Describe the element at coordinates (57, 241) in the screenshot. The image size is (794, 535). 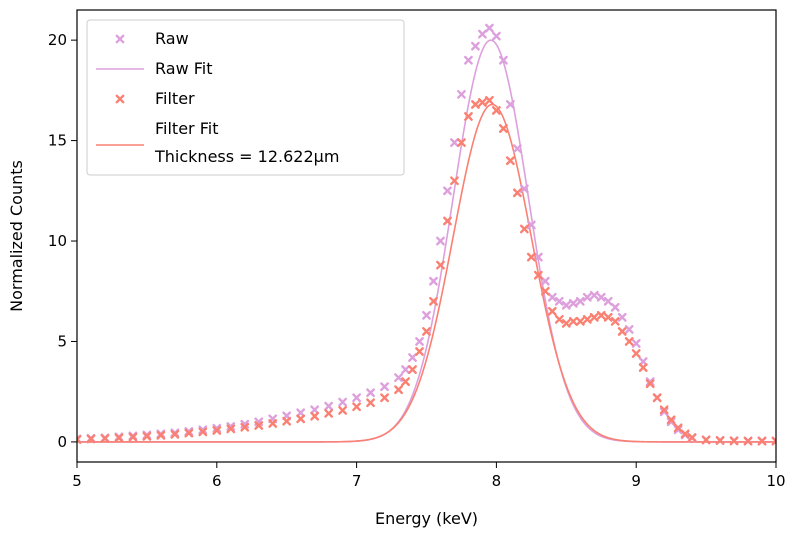
I see `y-tick-label: 10` at that location.